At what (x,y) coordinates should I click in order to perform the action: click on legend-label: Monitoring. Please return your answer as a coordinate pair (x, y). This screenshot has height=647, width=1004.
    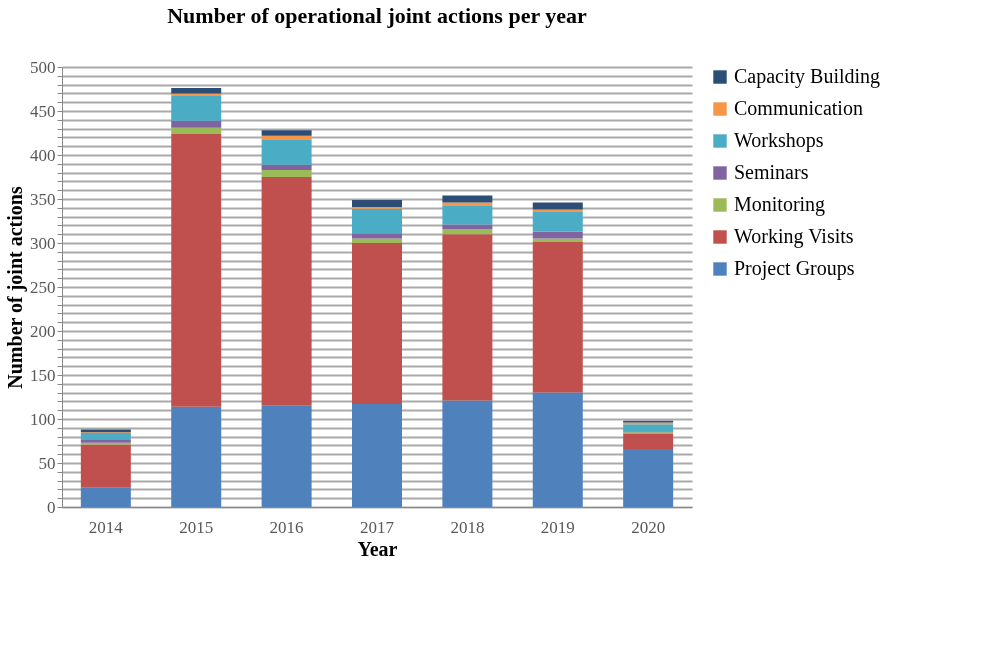
    Looking at the image, I should click on (780, 204).